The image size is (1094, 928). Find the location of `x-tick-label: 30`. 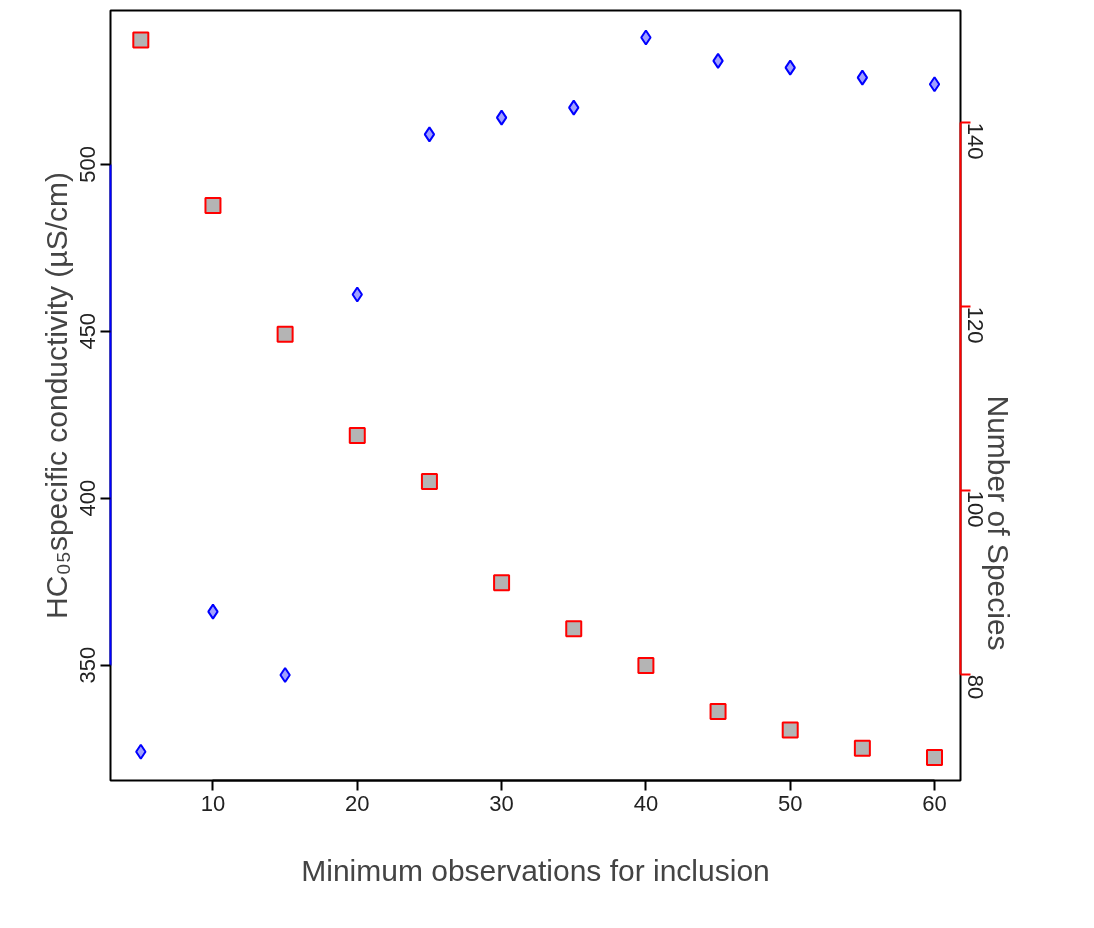

x-tick-label: 30 is located at coordinates (501, 803).